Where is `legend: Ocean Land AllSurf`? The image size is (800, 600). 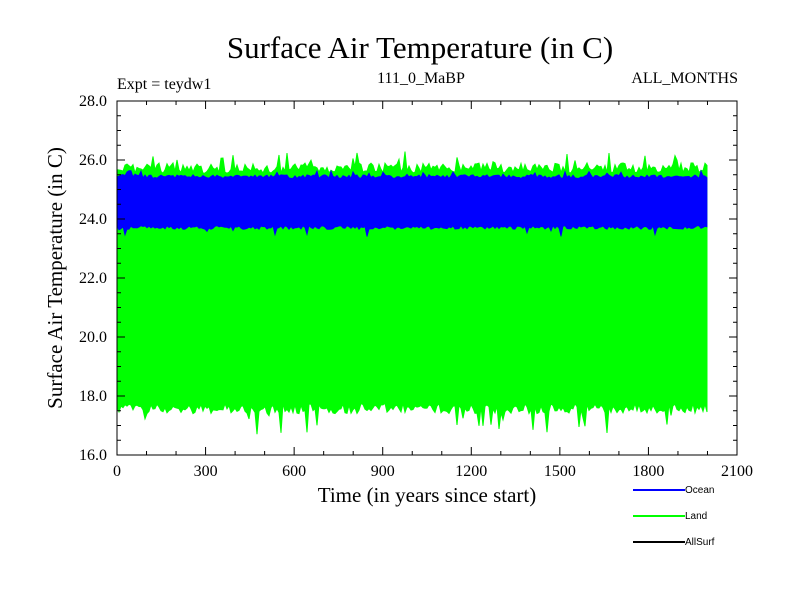
legend: Ocean Land AllSurf is located at coordinates (674, 516).